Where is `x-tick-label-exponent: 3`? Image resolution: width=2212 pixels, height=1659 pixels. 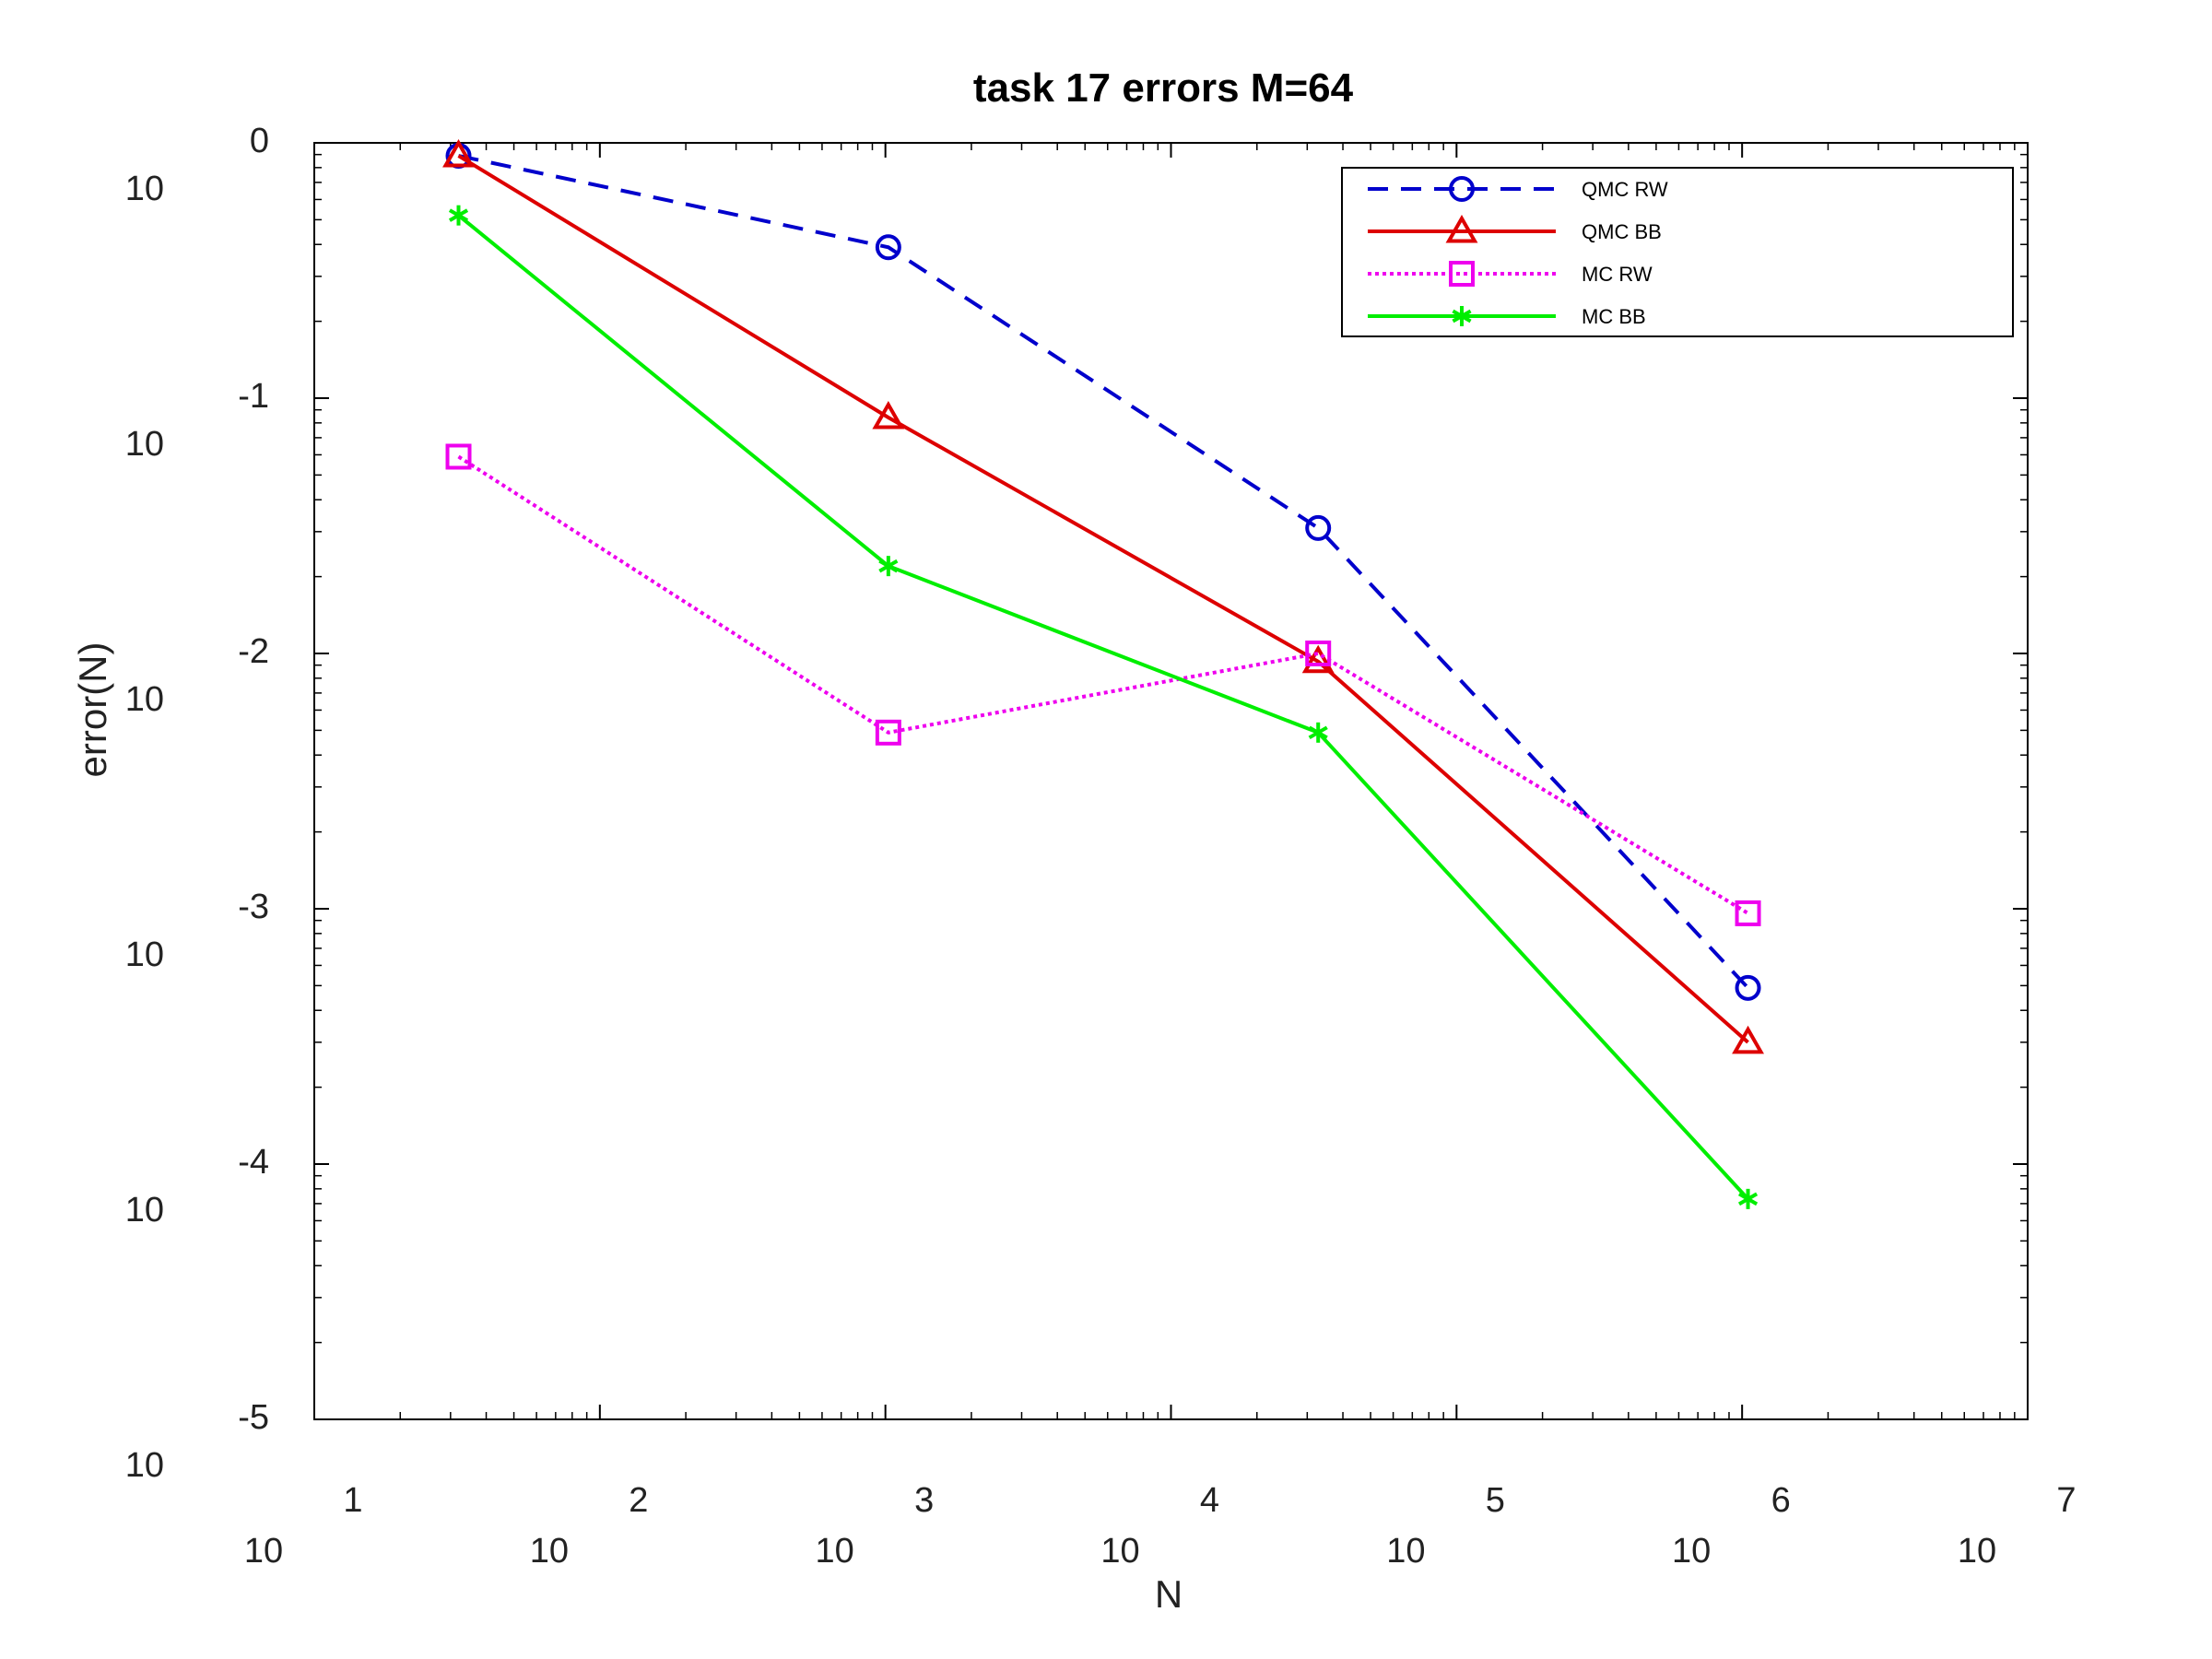
x-tick-label-exponent: 3 is located at coordinates (924, 1500).